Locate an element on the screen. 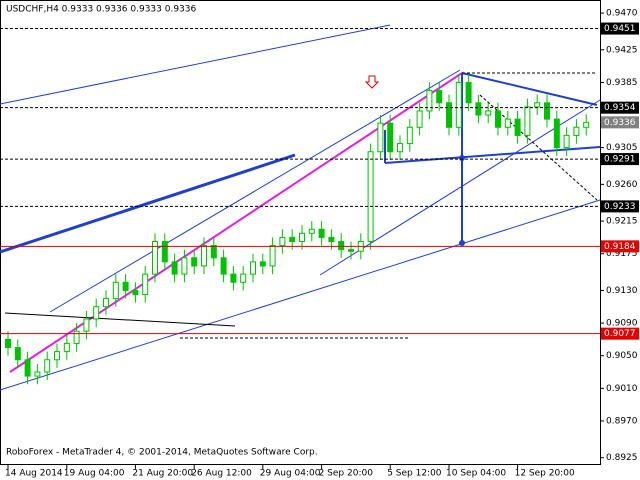 Image resolution: width=640 pixels, height=480 pixels. y-tick-label: 0.9050 is located at coordinates (622, 356).